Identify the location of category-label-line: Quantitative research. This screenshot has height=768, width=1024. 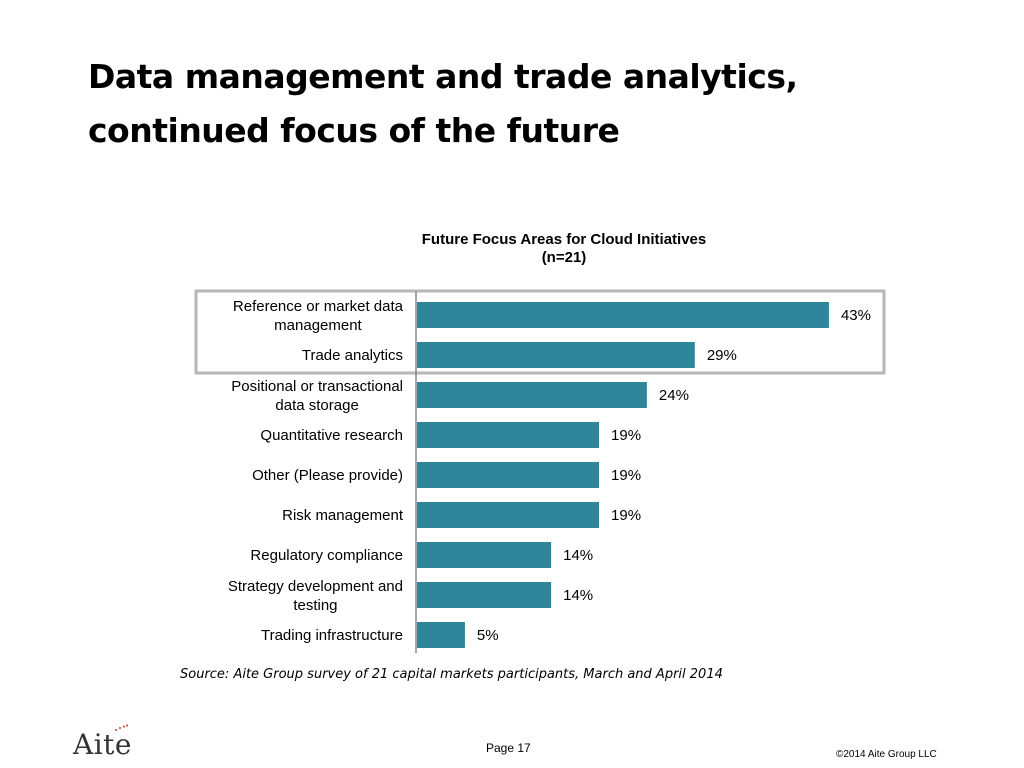
(331, 435).